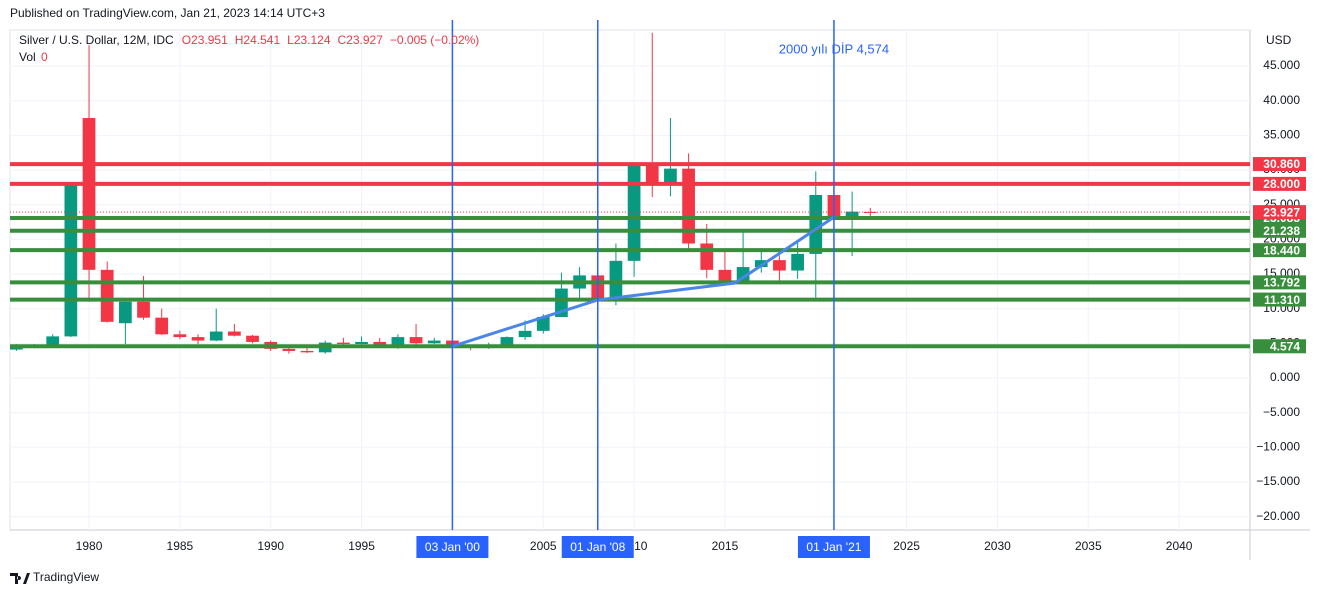  I want to click on price-tag-label: 30.860, so click(1281, 164).